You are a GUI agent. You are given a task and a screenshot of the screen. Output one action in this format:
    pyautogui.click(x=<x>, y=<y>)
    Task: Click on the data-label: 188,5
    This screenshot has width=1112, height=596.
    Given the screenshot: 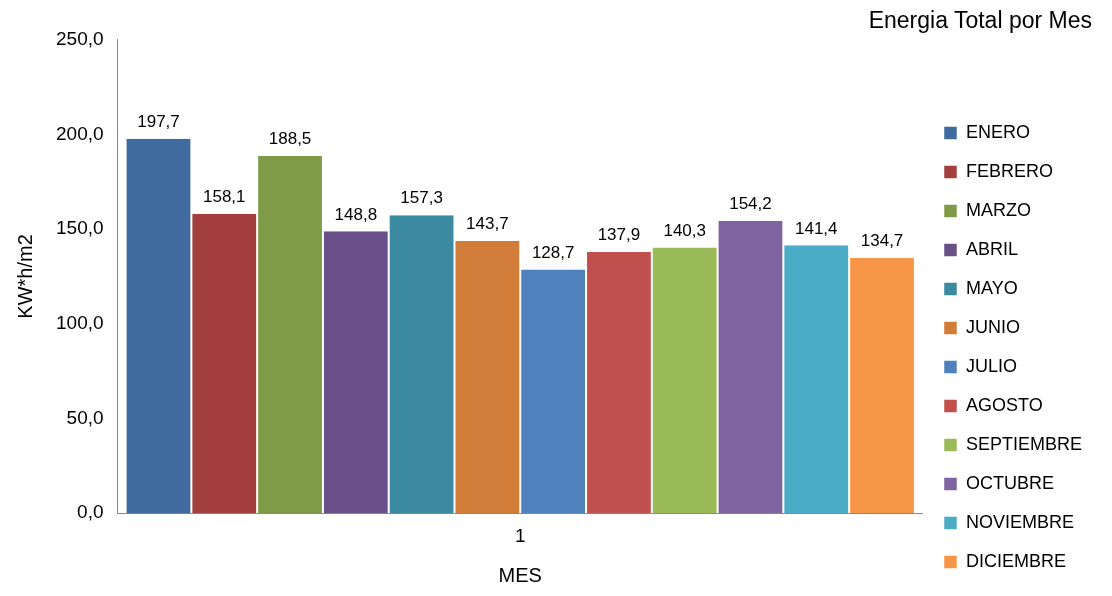 What is the action you would take?
    pyautogui.click(x=290, y=139)
    